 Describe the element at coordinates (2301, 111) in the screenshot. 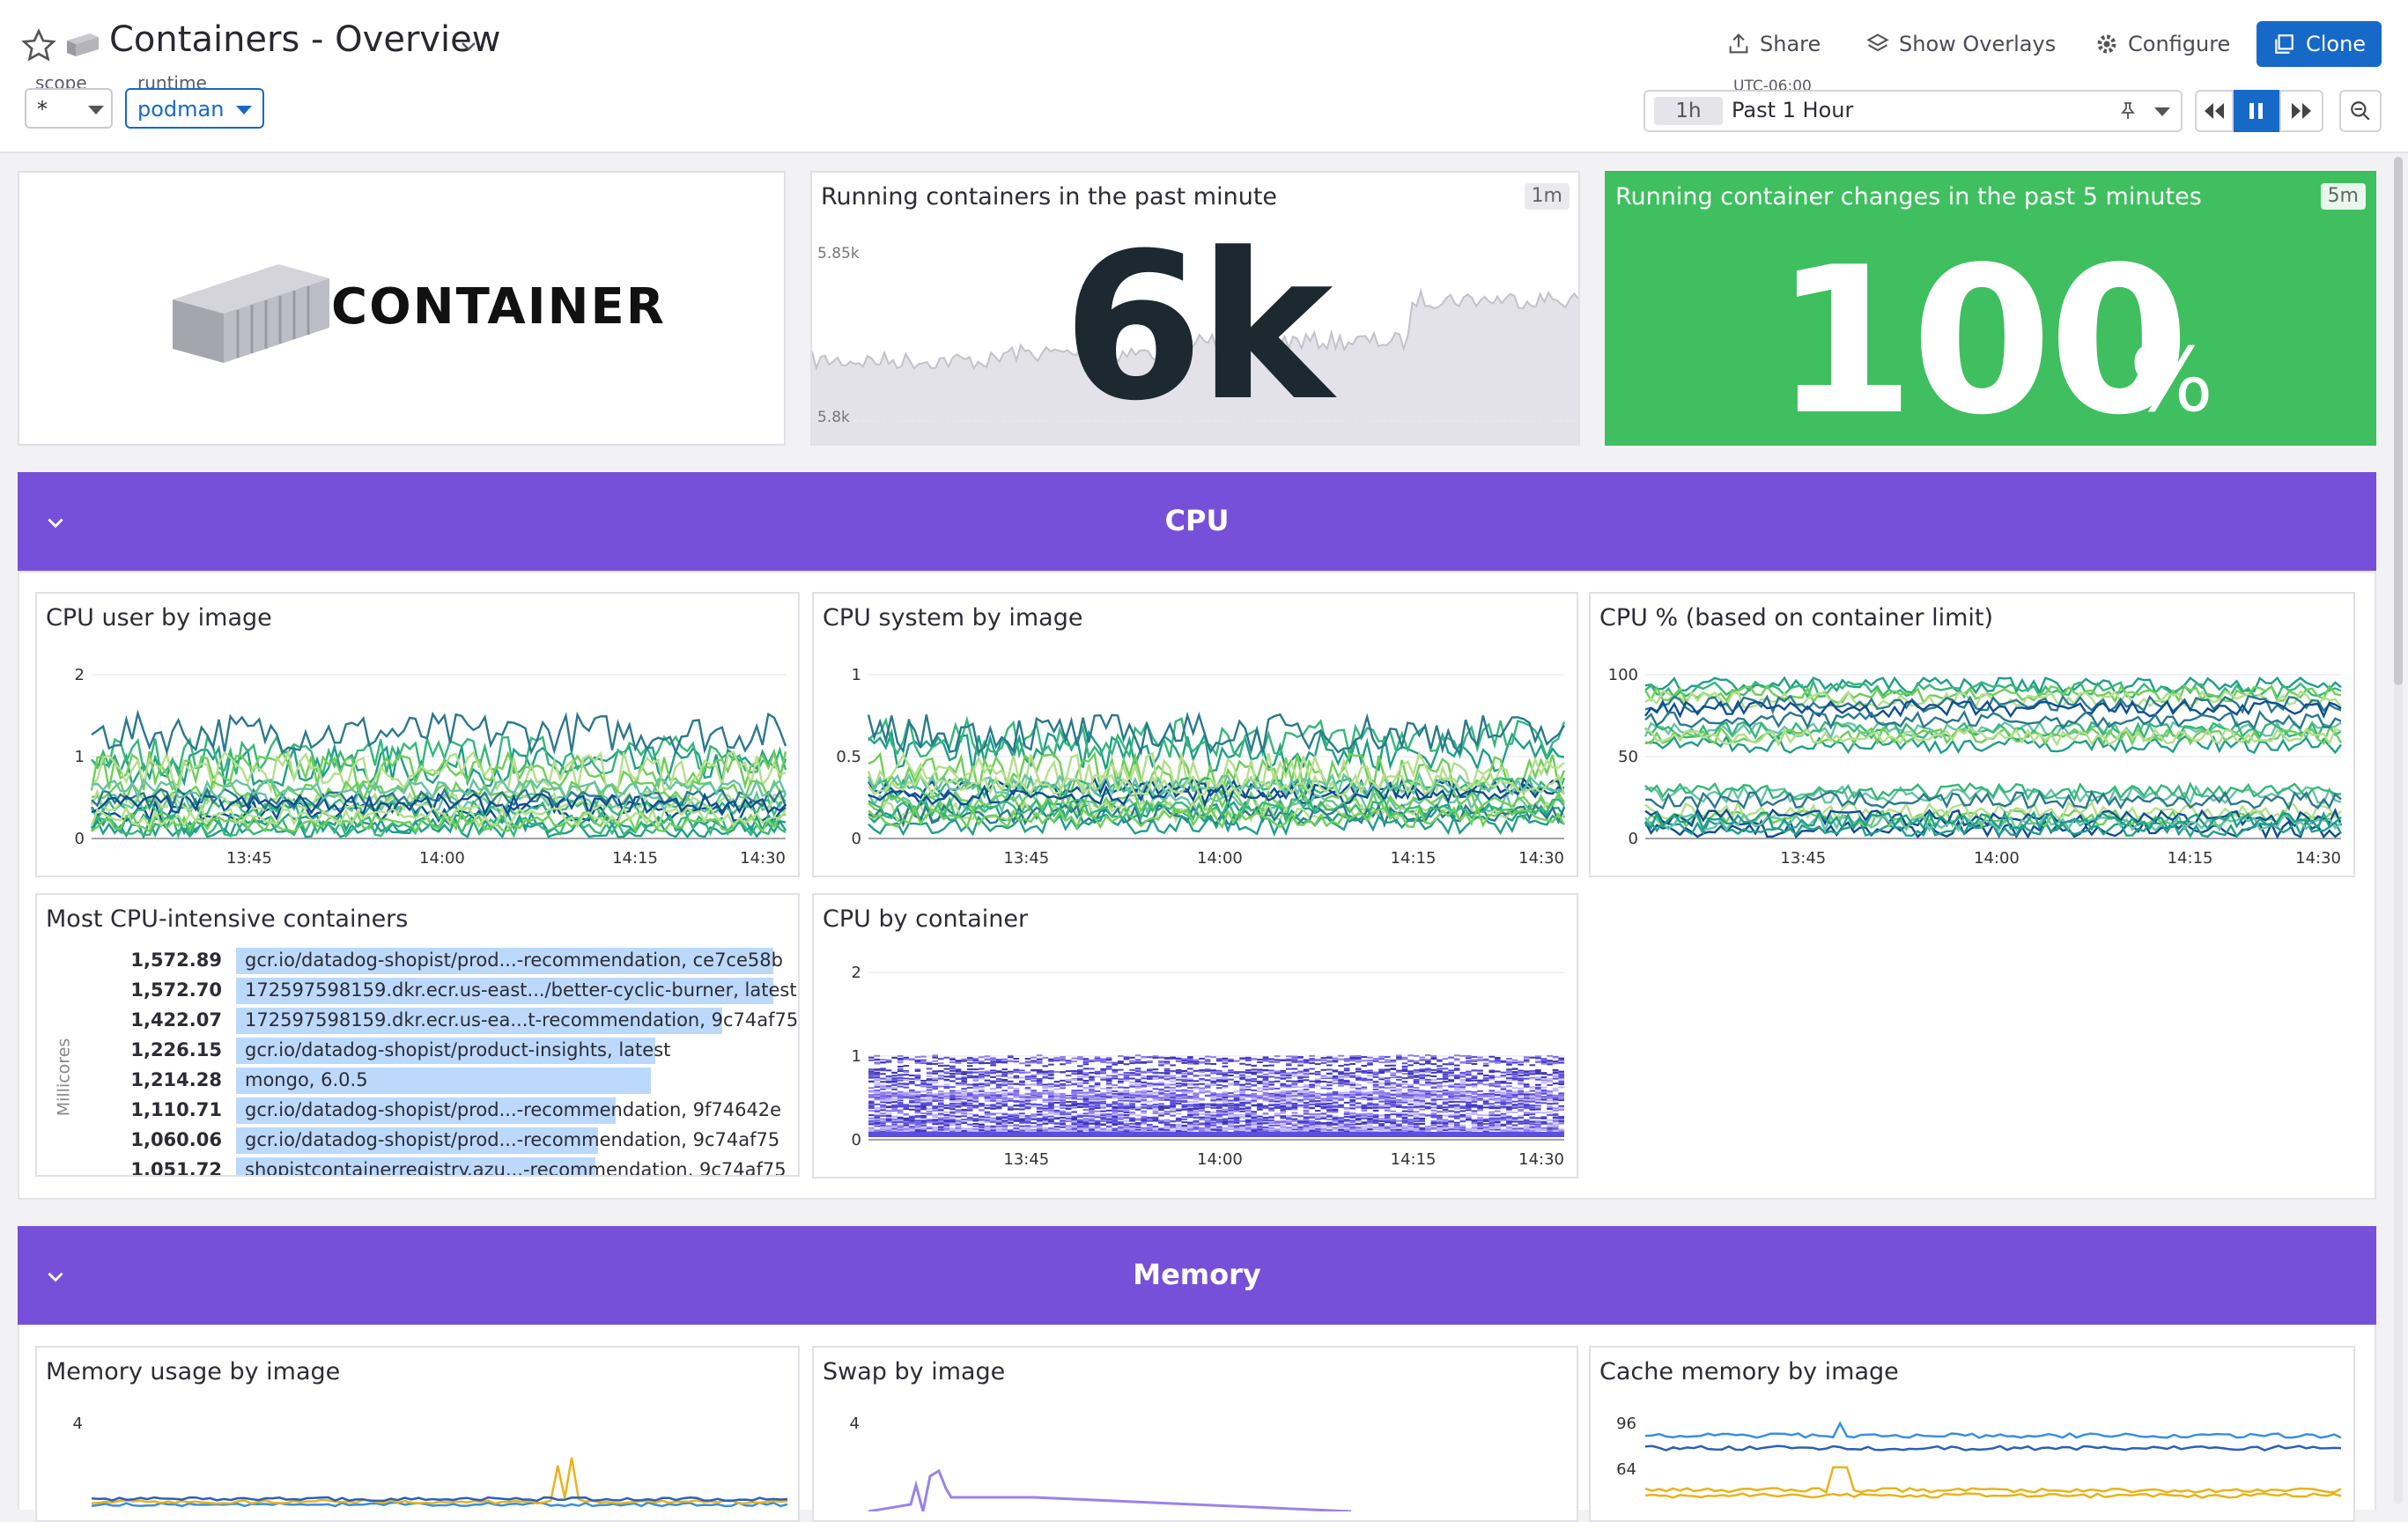

I see `fast-forward-button` at that location.